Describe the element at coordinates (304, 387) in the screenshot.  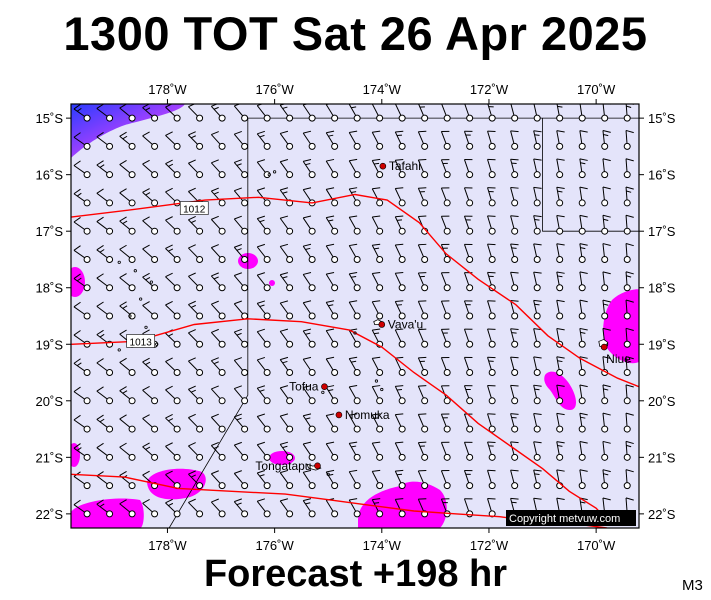
I see `place-label: Tofua` at that location.